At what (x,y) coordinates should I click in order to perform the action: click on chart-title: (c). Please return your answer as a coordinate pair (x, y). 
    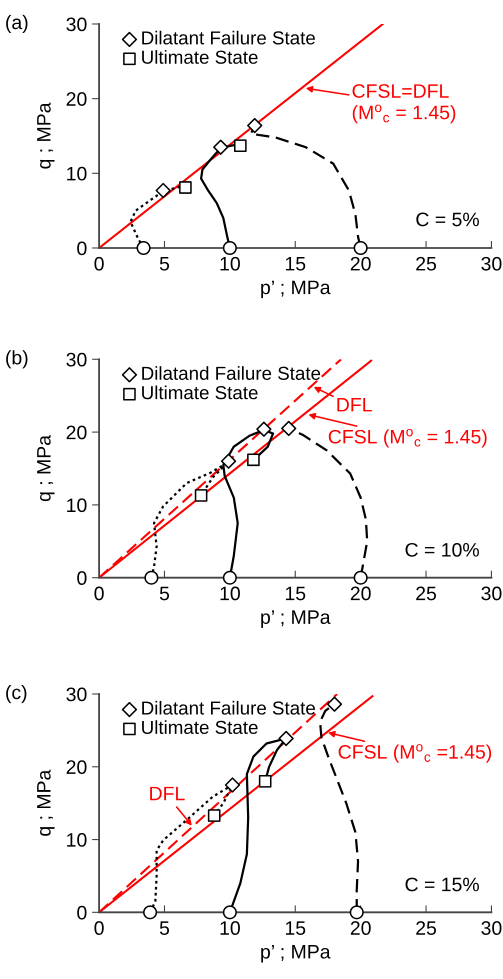
    Looking at the image, I should click on (16, 694).